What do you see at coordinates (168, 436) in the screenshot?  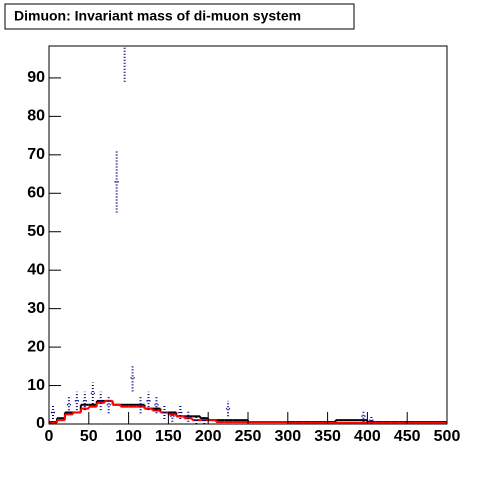 I see `x-tick-label: 150` at bounding box center [168, 436].